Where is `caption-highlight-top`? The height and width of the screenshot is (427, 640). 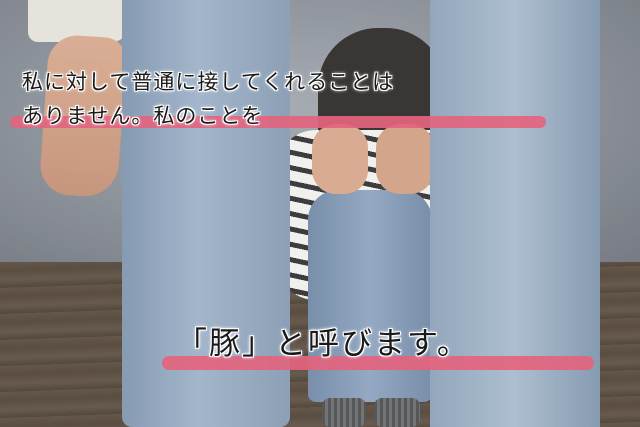
caption-highlight-top is located at coordinates (278, 122).